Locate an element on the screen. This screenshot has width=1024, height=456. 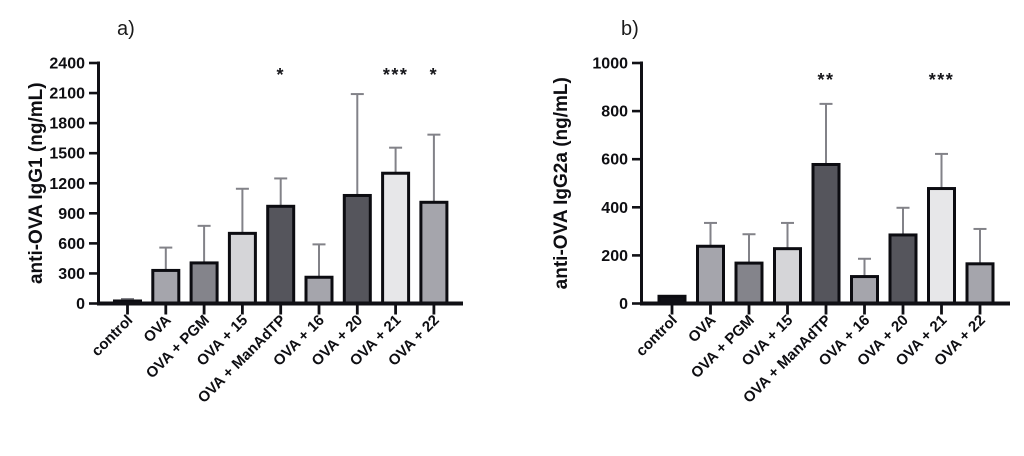
y-tick-label: 1500 is located at coordinates (67, 154).